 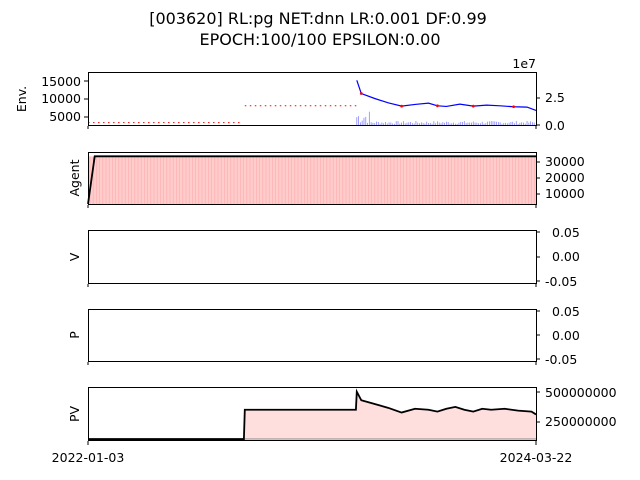 I want to click on p-right-tick-pos: 0.05, so click(x=566, y=311).